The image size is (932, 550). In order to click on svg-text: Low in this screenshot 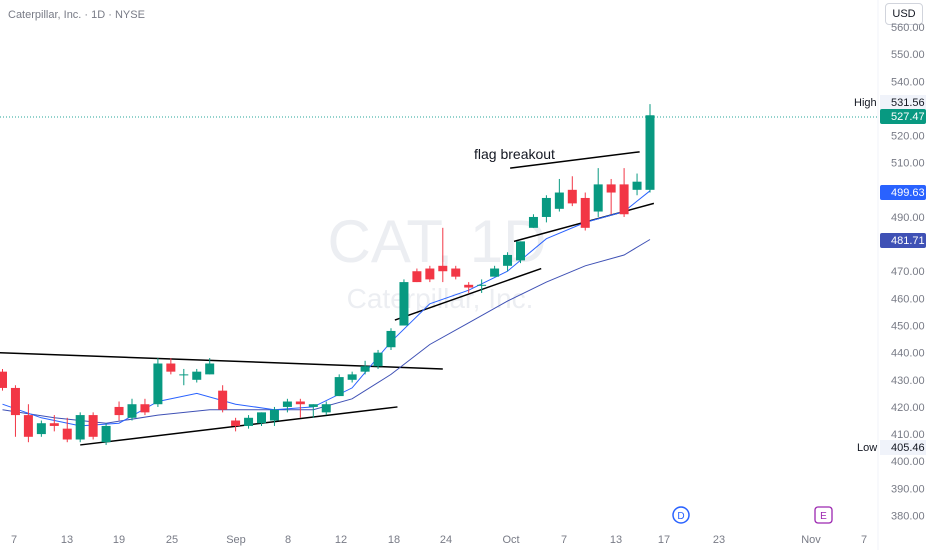, I will do `click(867, 448)`.